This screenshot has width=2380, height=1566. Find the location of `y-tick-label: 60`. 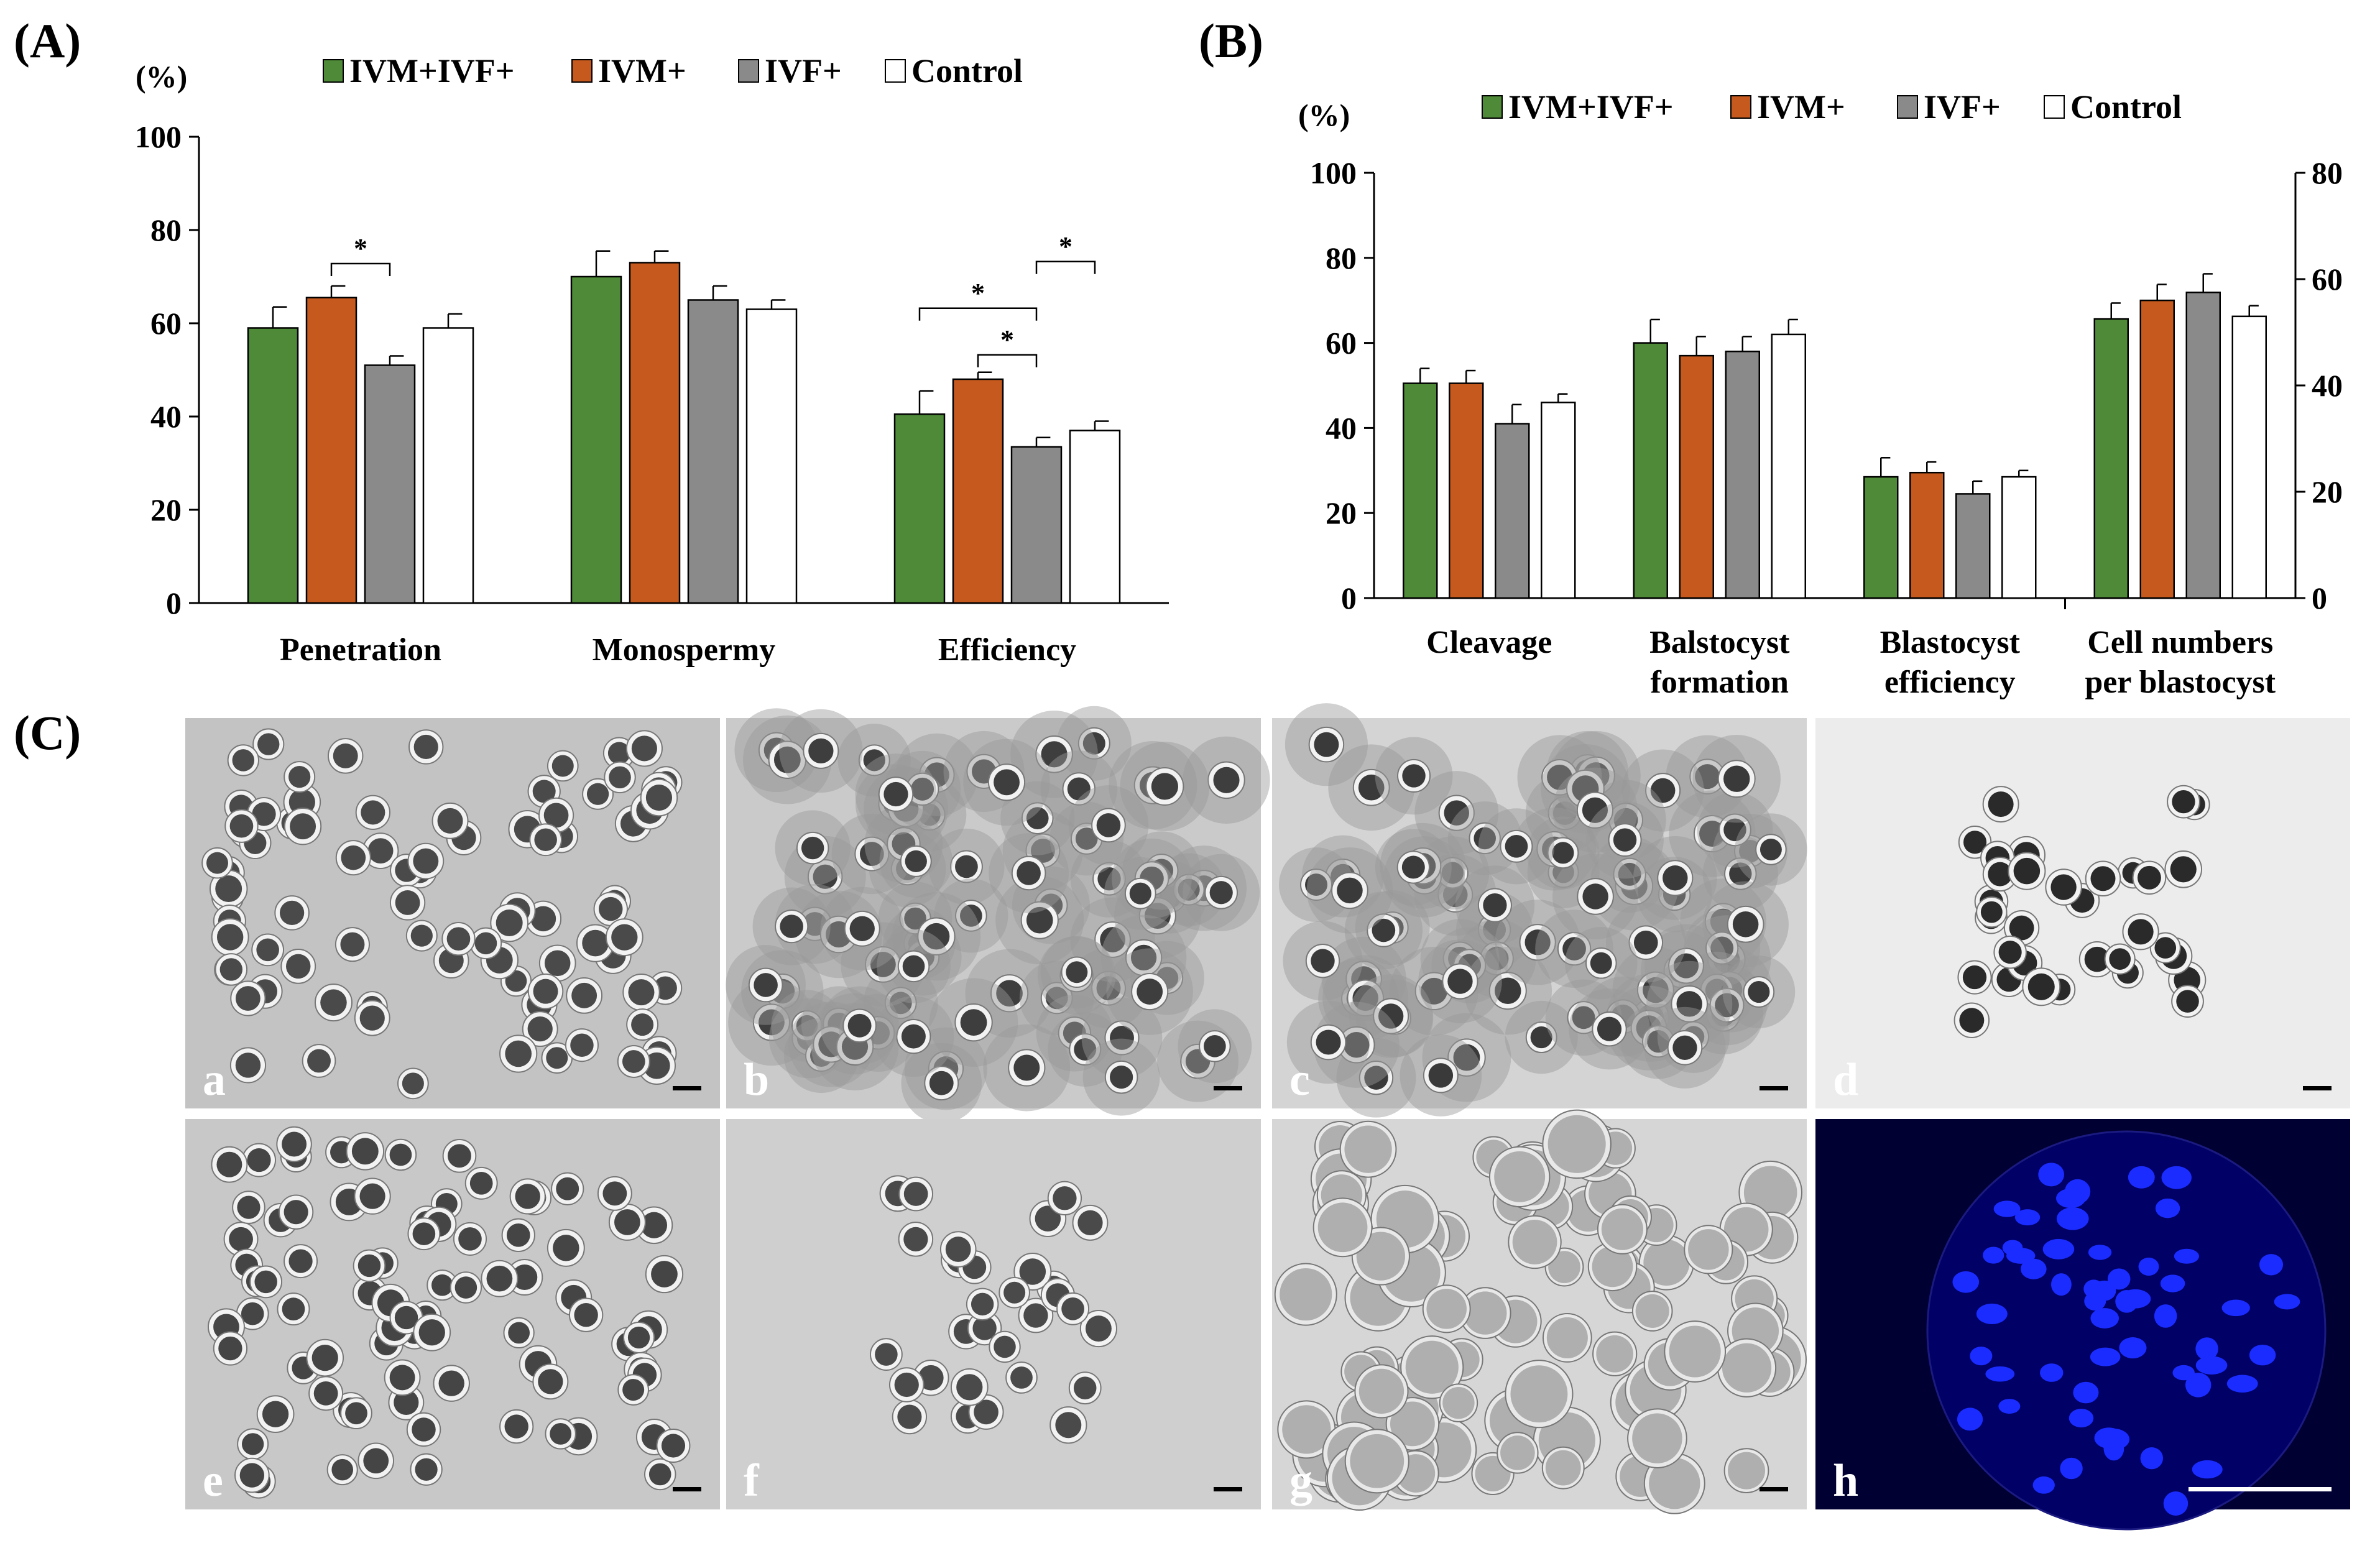

y-tick-label: 60 is located at coordinates (1341, 343).